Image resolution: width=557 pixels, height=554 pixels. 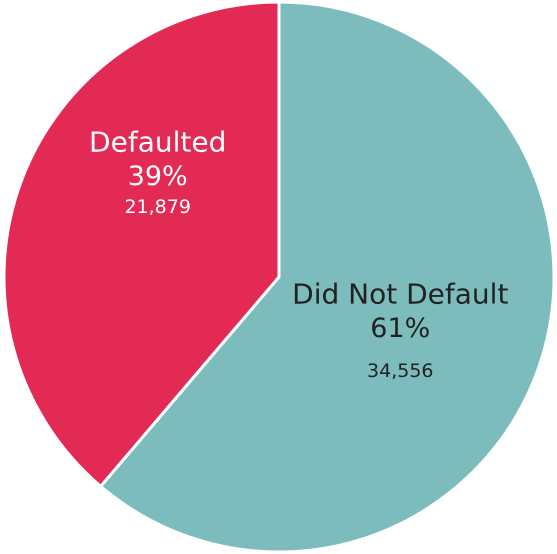 What do you see at coordinates (158, 176) in the screenshot?
I see `slice-percentage: 39%` at bounding box center [158, 176].